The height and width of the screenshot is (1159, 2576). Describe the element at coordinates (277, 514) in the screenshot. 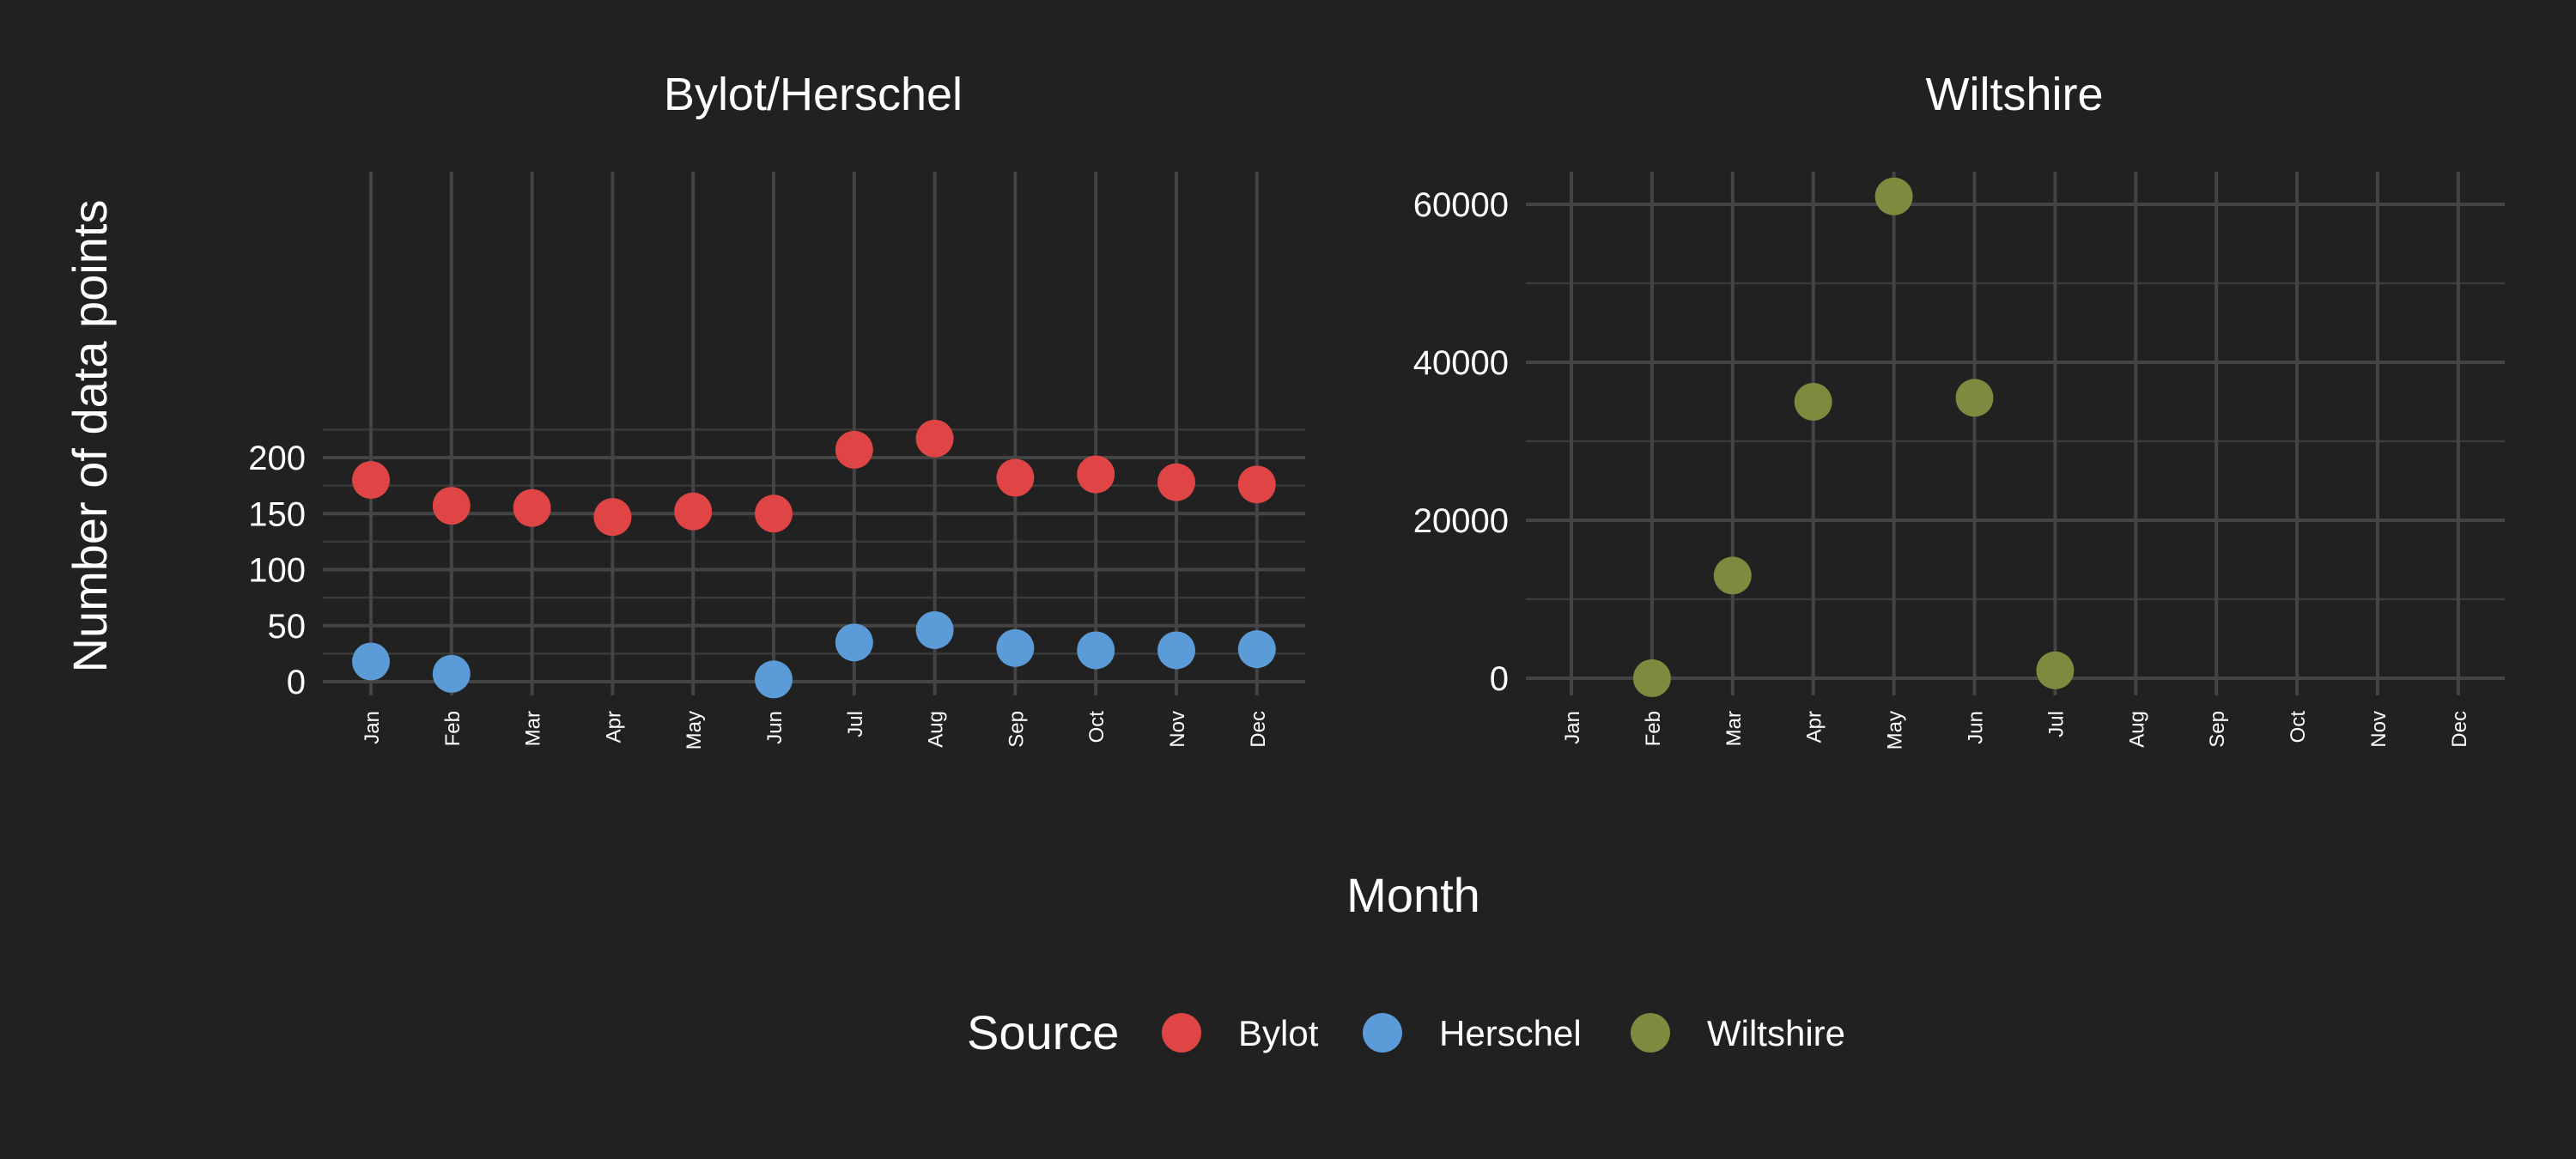

I see `y-tick-label: 150` at that location.